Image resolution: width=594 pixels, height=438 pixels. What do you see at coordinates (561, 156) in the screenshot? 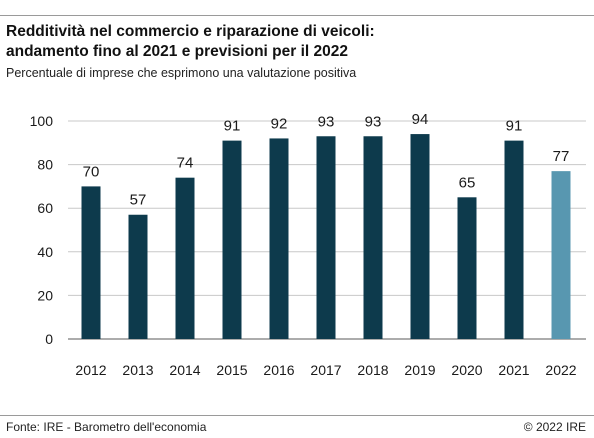
I see `data-label-2022: 77` at bounding box center [561, 156].